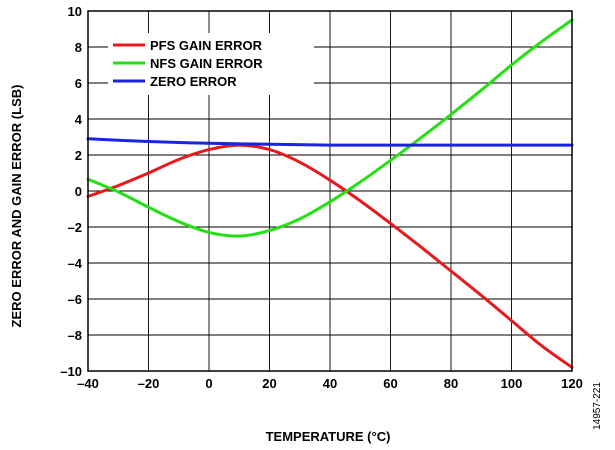 The width and height of the screenshot is (615, 450). What do you see at coordinates (78, 47) in the screenshot?
I see `y-tick-label: 8` at bounding box center [78, 47].